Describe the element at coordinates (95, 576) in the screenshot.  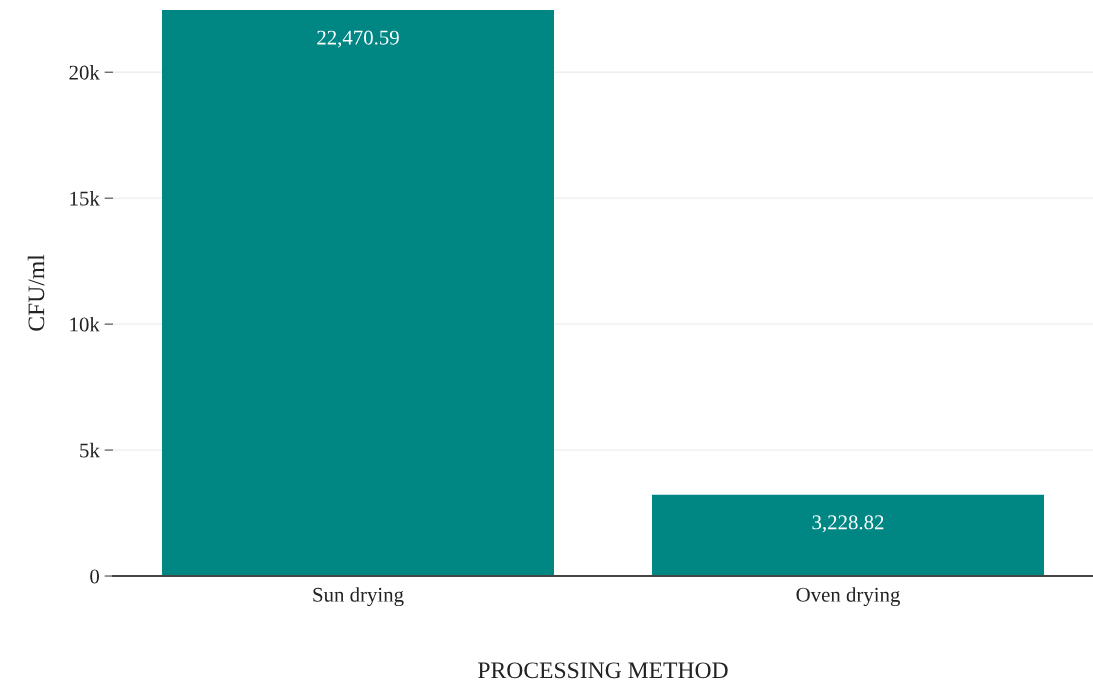
I see `y-tick-label: 0` at that location.